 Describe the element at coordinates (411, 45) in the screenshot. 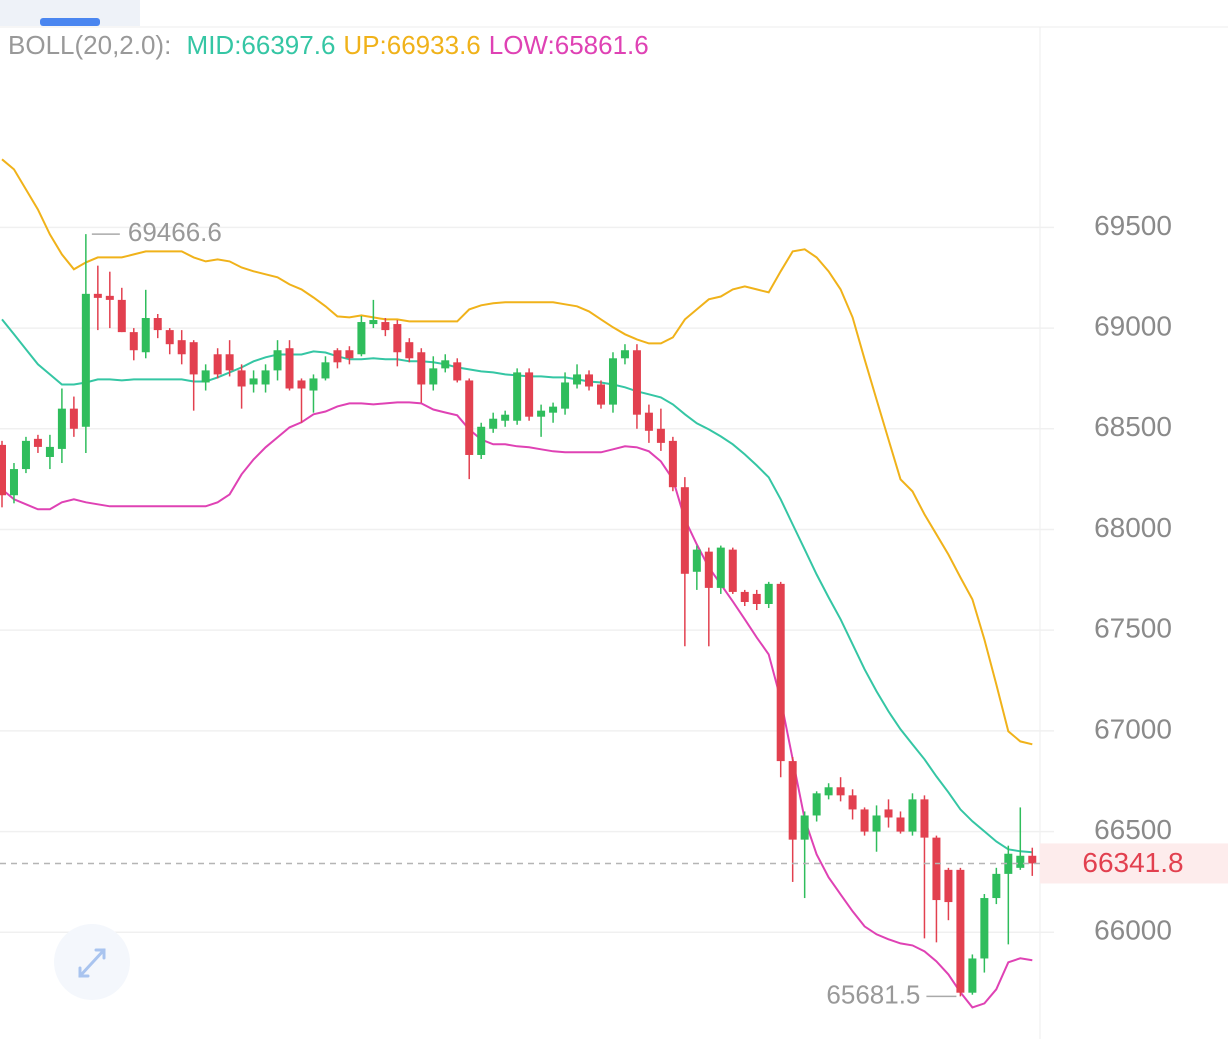

I see `legend-entry: UP:66933.6` at that location.